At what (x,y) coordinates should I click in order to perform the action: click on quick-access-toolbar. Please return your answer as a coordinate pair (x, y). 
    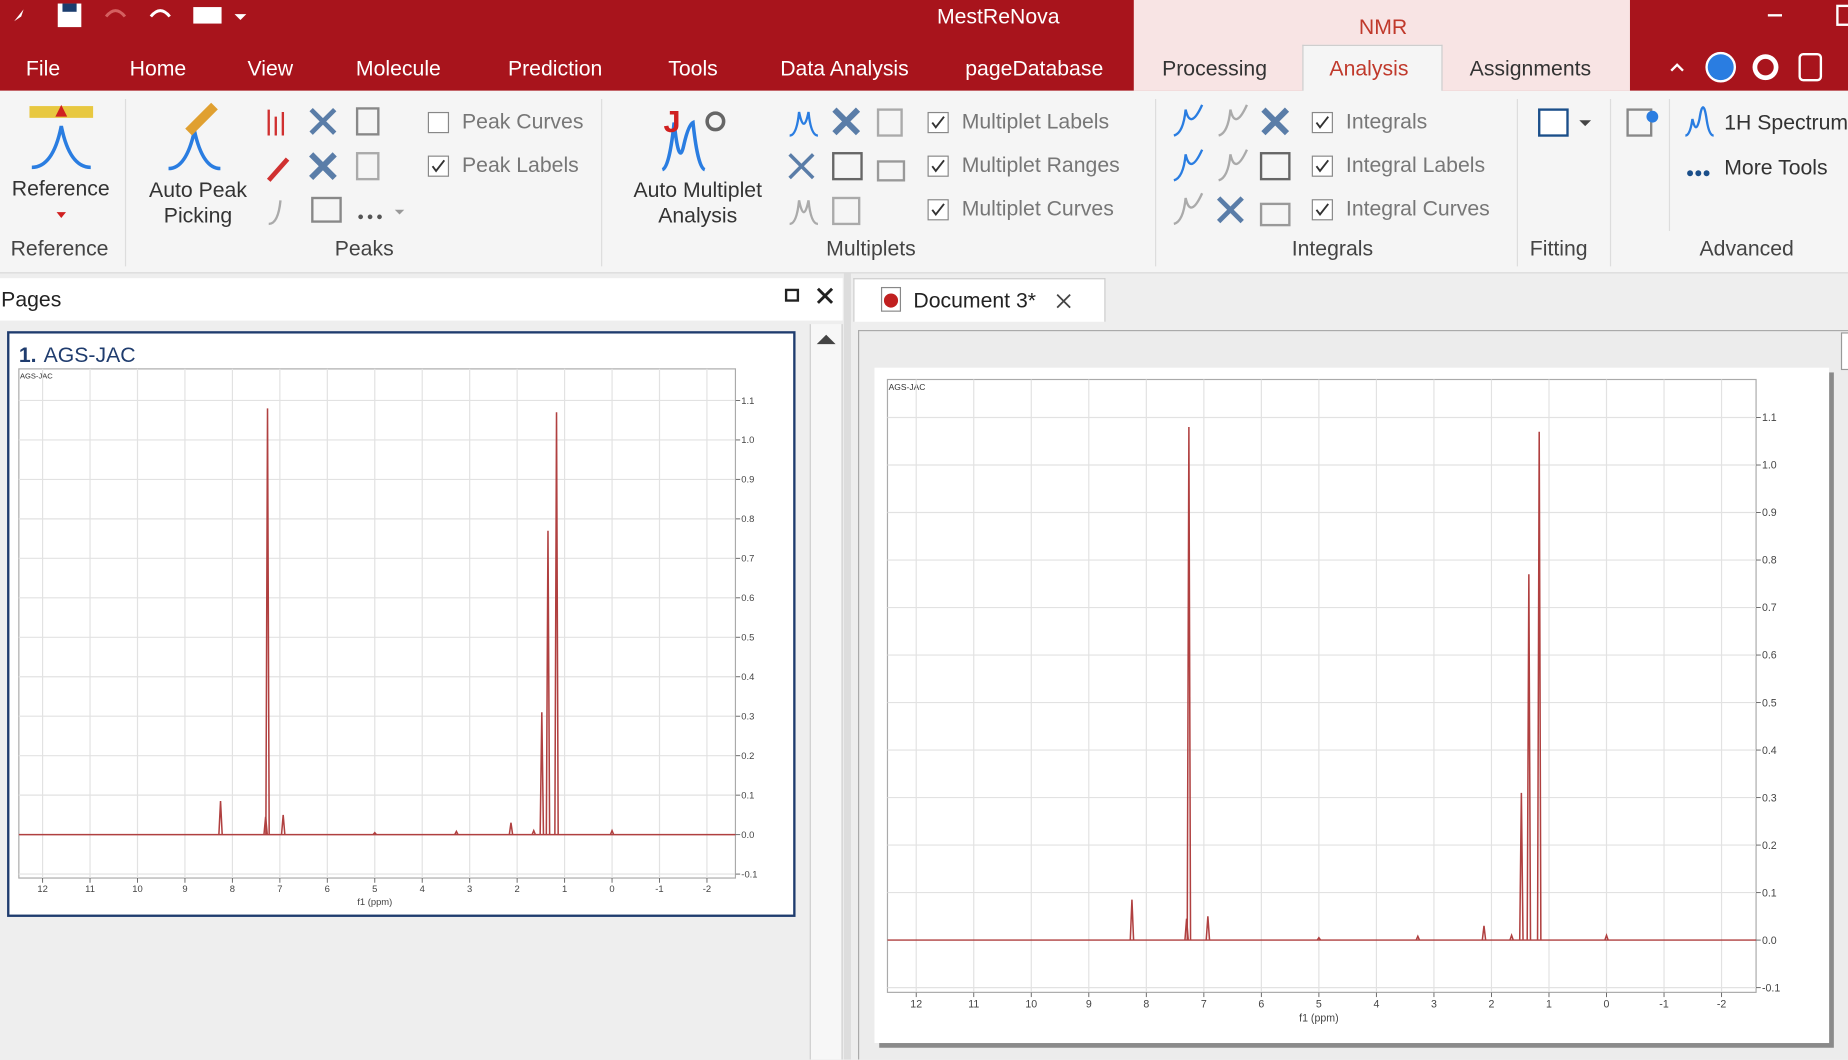
    Looking at the image, I should click on (130, 15).